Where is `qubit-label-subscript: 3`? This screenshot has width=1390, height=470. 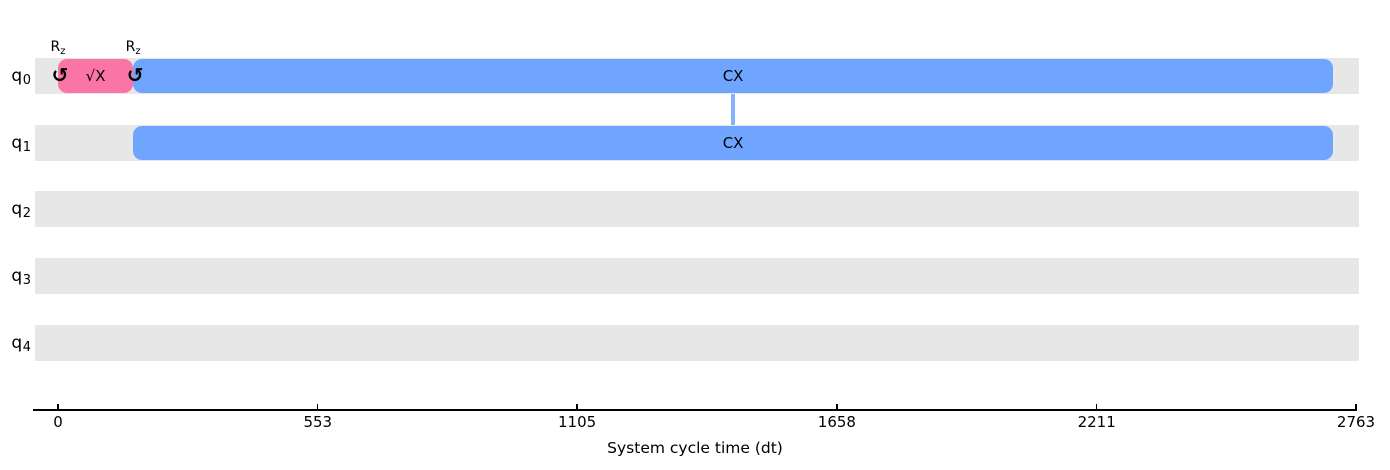
qubit-label-subscript: 3 is located at coordinates (26, 280).